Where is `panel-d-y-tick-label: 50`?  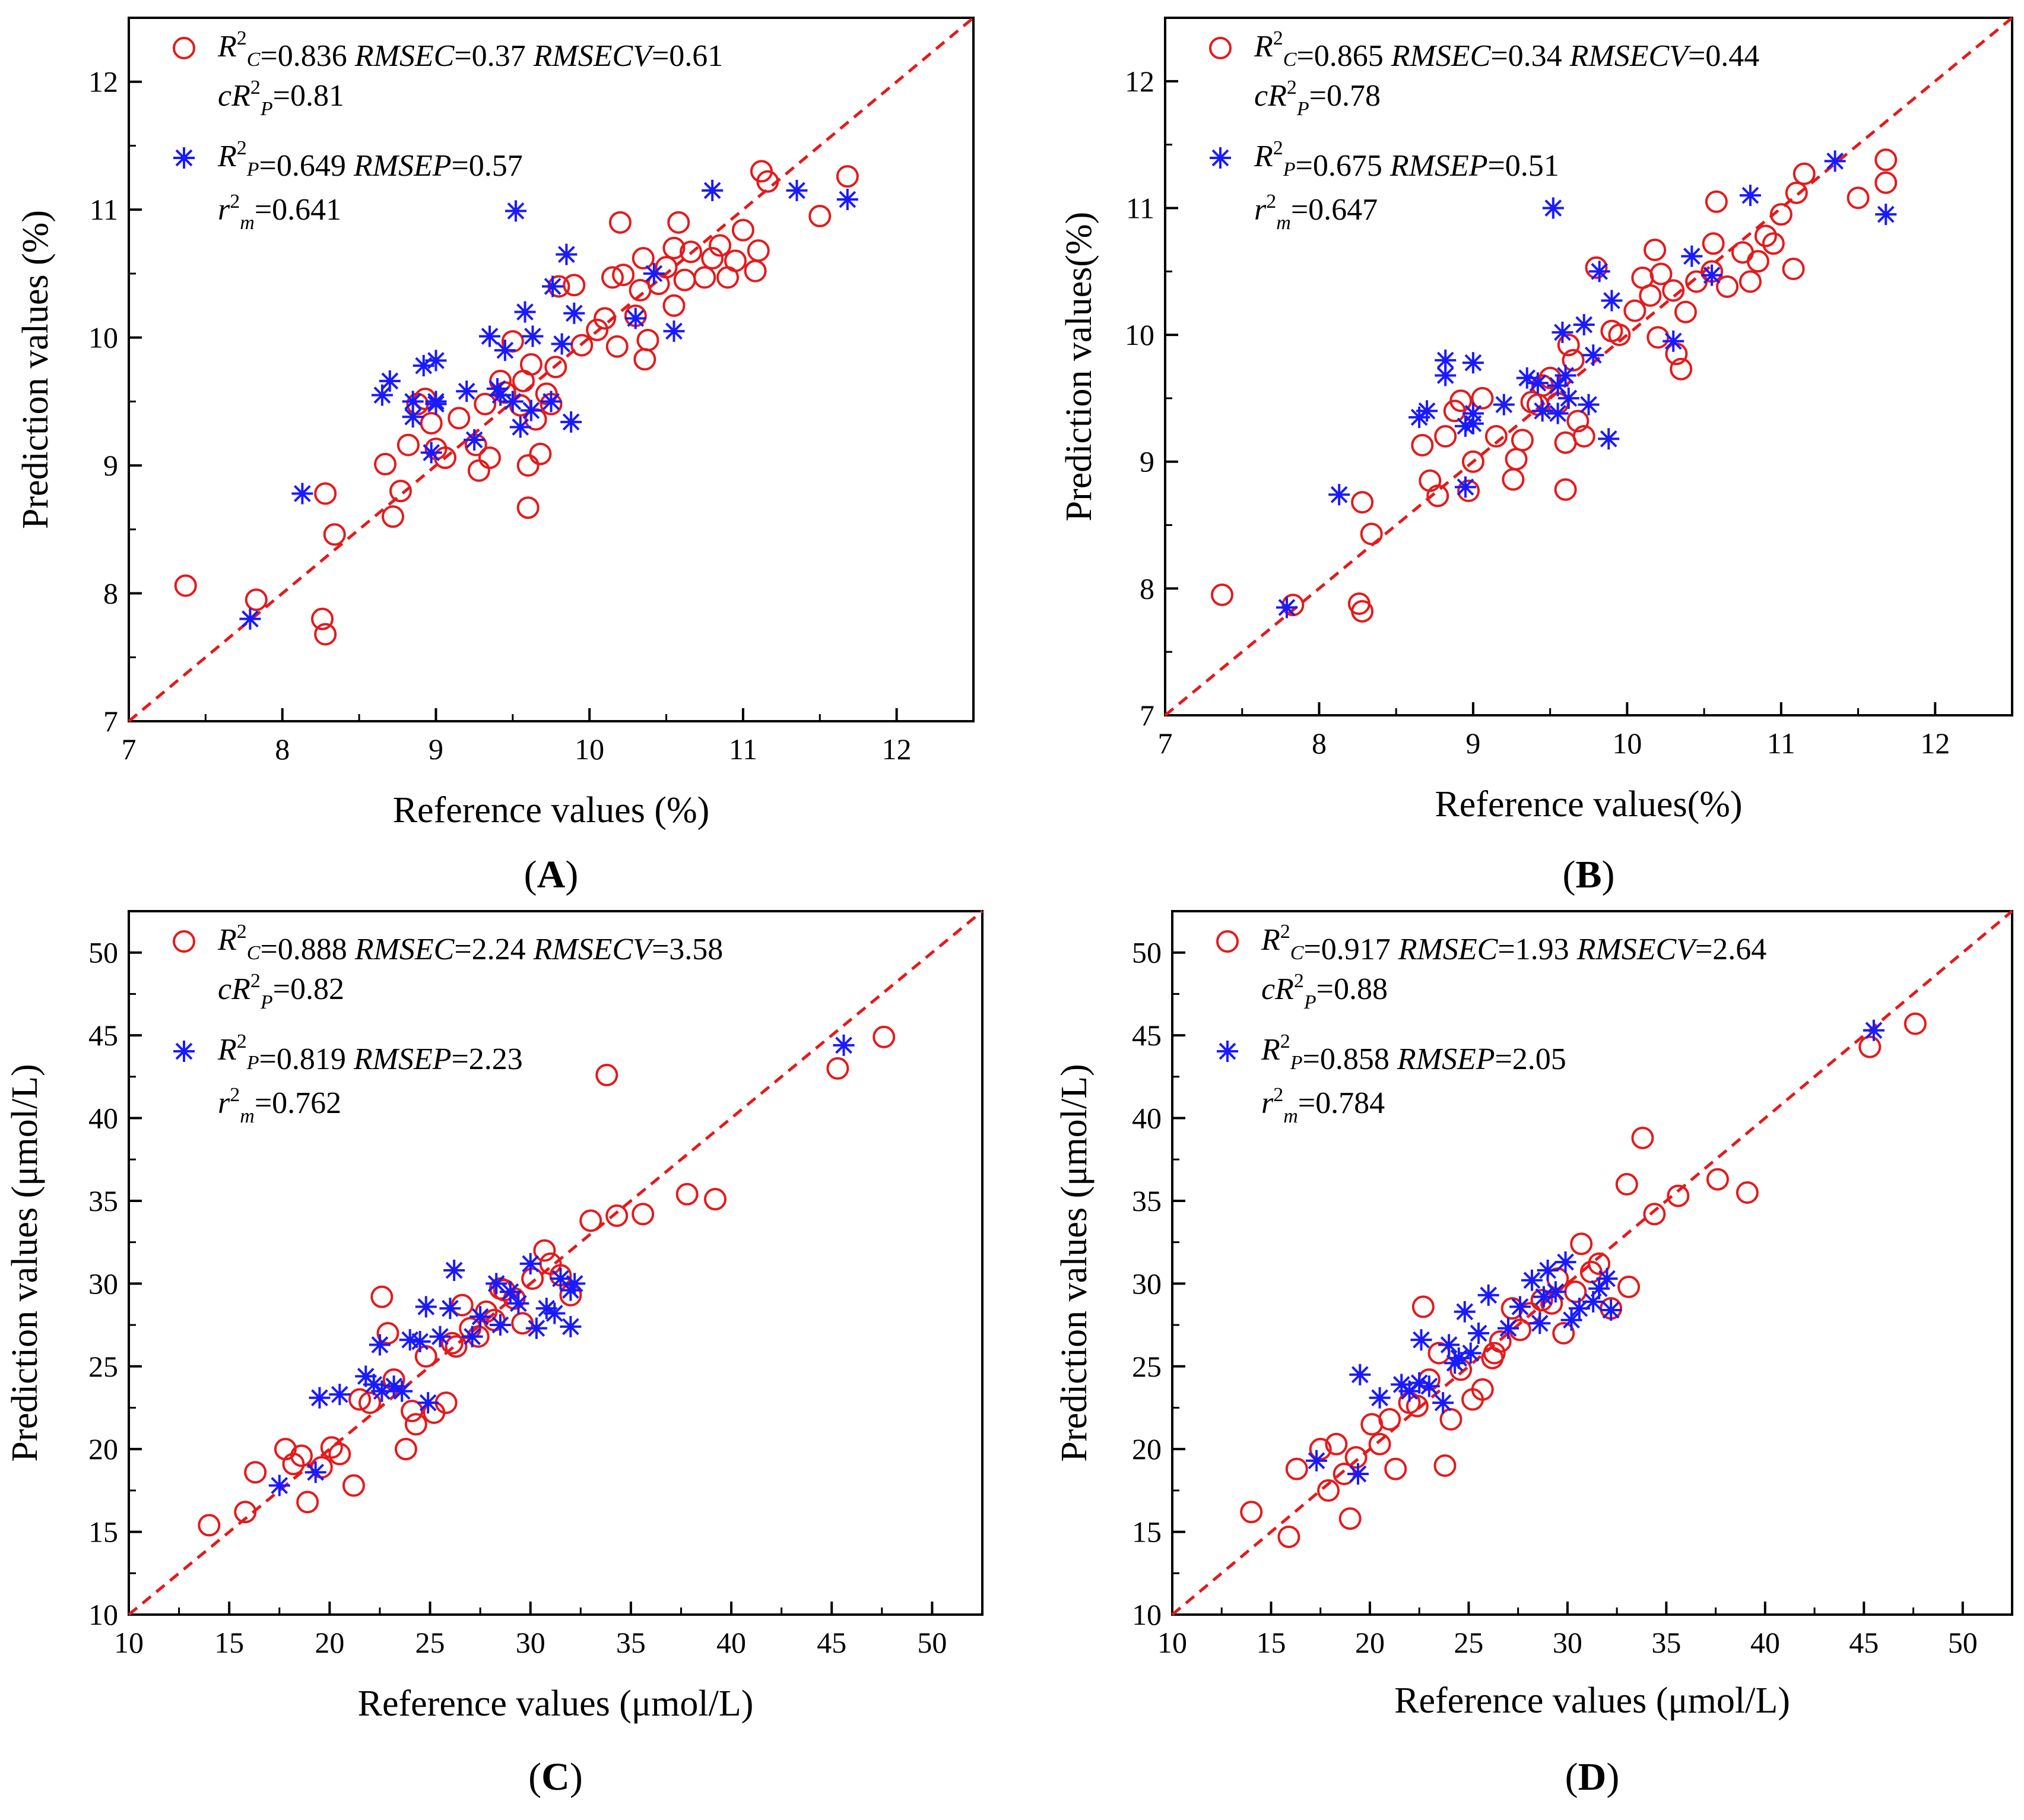
panel-d-y-tick-label: 50 is located at coordinates (1147, 952).